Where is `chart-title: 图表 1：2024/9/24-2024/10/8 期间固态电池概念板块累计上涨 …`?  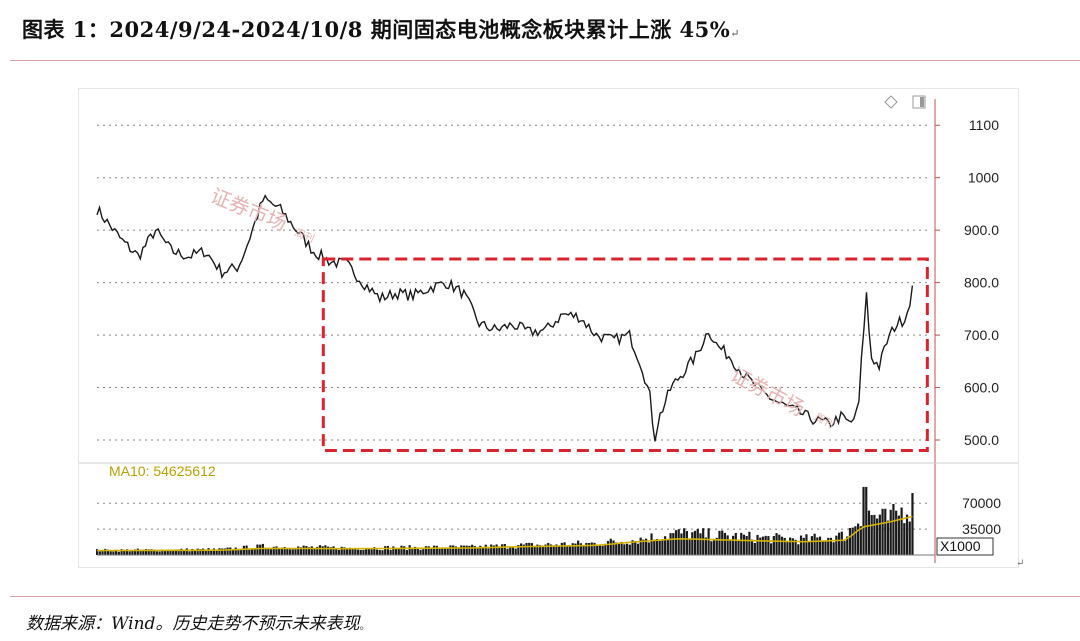
chart-title: 图表 1：2024/9/24-2024/10/8 期间固态电池概念板块累计上涨 … is located at coordinates (381, 29).